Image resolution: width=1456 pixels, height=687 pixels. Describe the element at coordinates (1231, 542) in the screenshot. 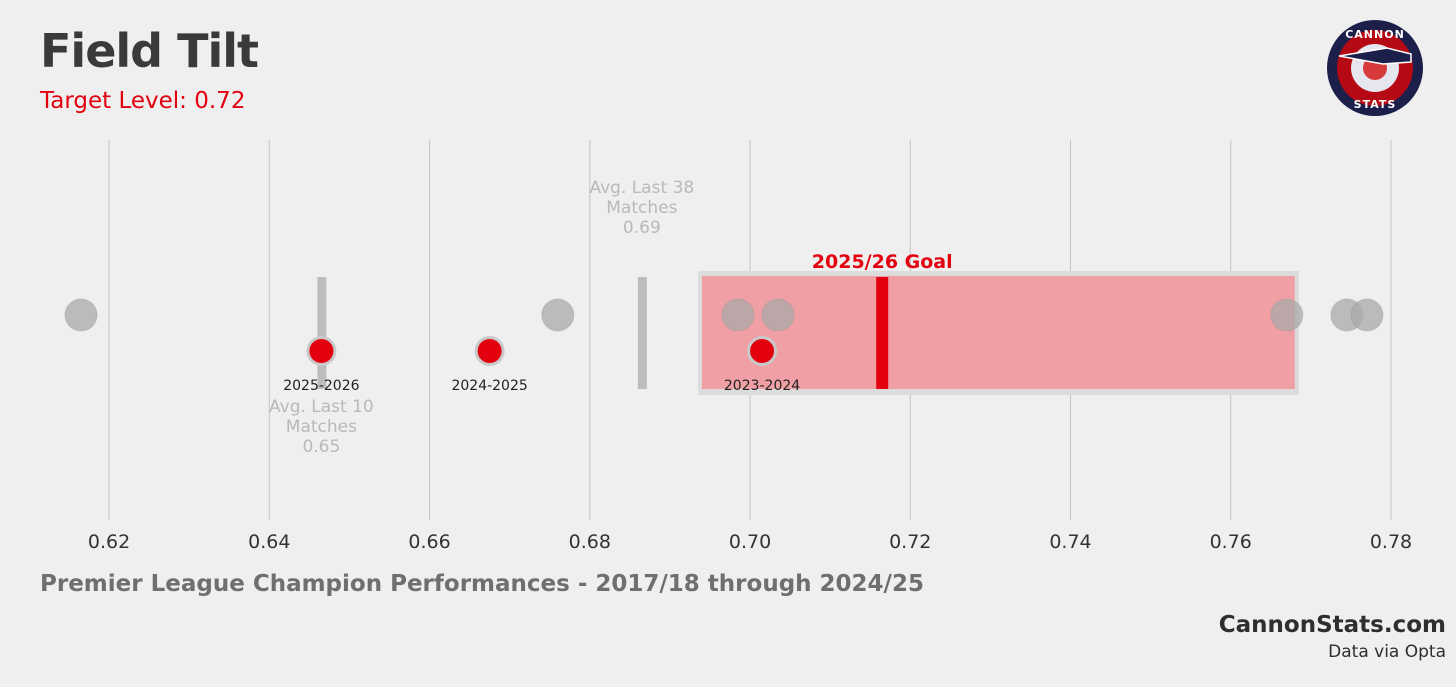

I see `x-tick-label: 0.76` at that location.